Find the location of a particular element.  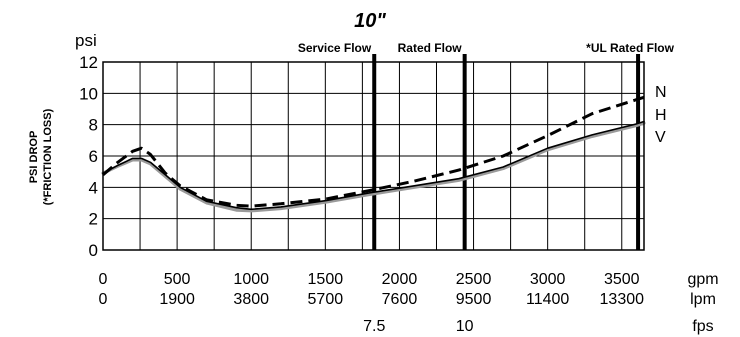

series-labels: NHV is located at coordinates (661, 115).